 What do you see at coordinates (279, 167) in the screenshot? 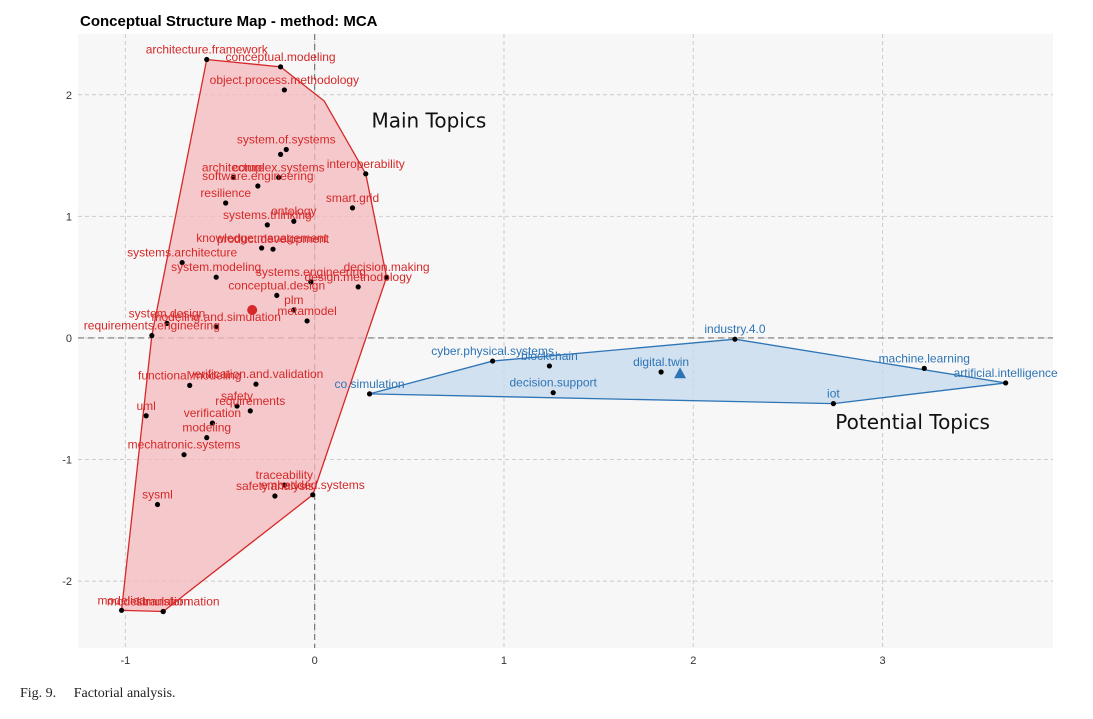
I see `point-label: complex.systems` at bounding box center [279, 167].